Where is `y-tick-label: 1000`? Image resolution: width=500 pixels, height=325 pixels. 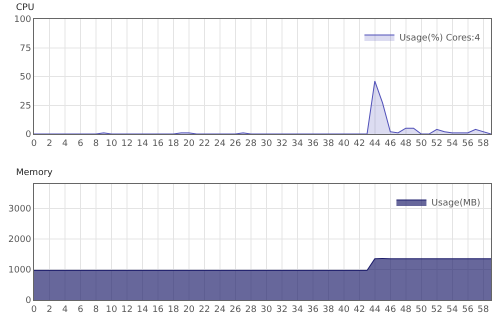
y-tick-label: 1000 is located at coordinates (20, 271).